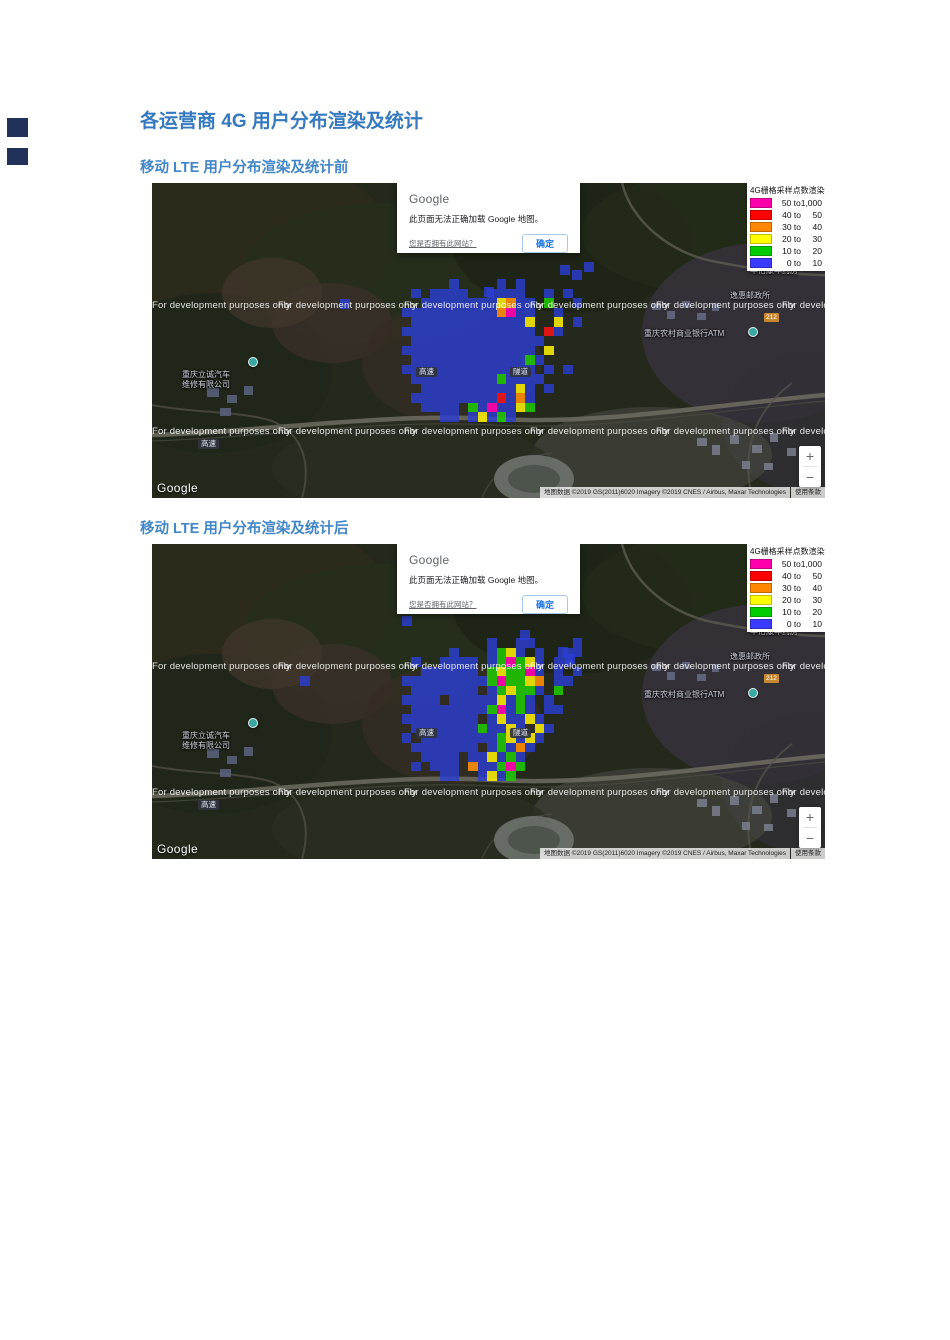 The height and width of the screenshot is (1340, 950). Describe the element at coordinates (786, 262) in the screenshot. I see `legend-row: 0 to 10` at that location.